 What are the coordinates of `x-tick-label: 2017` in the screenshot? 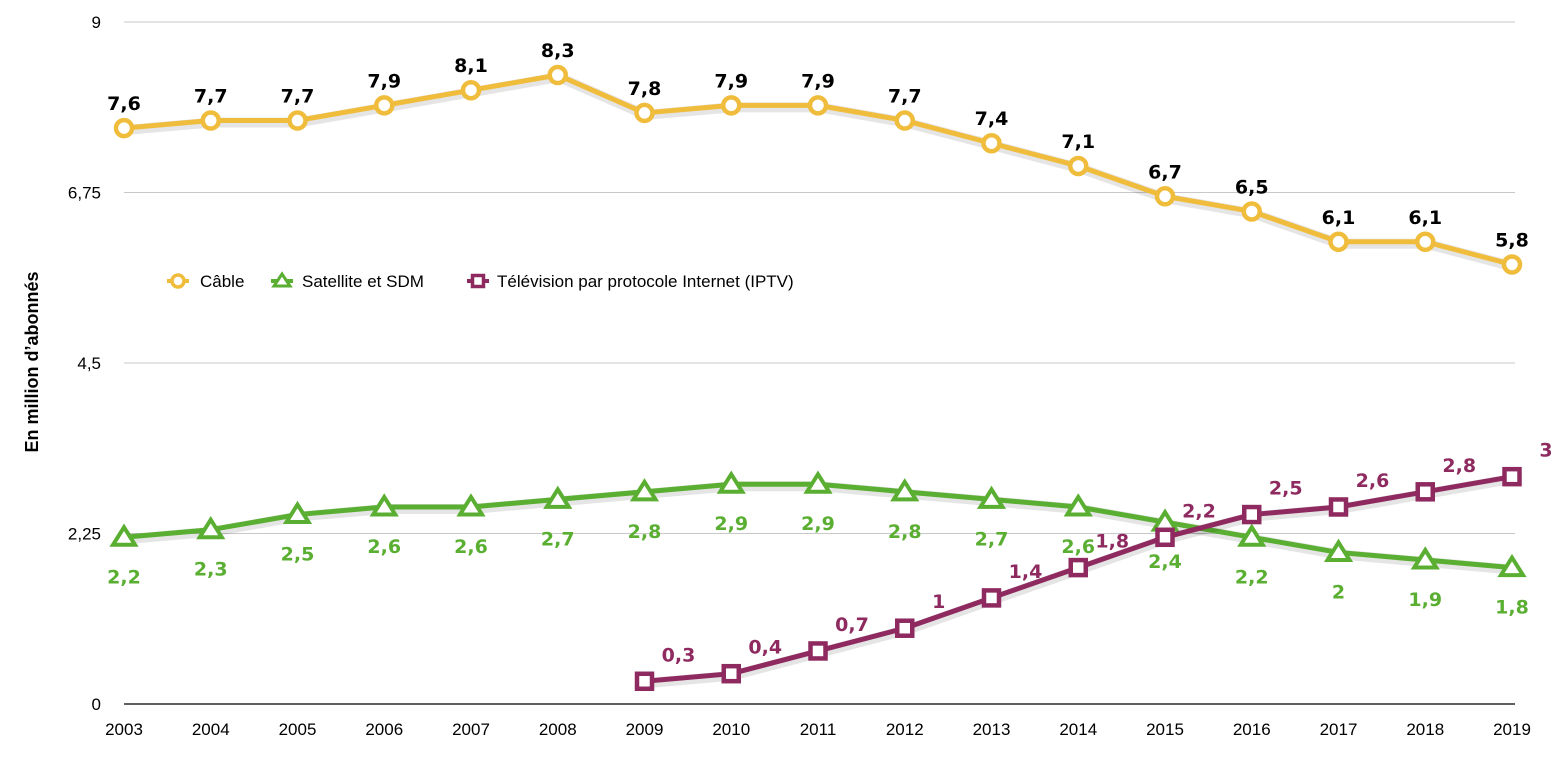 It's located at (1339, 729).